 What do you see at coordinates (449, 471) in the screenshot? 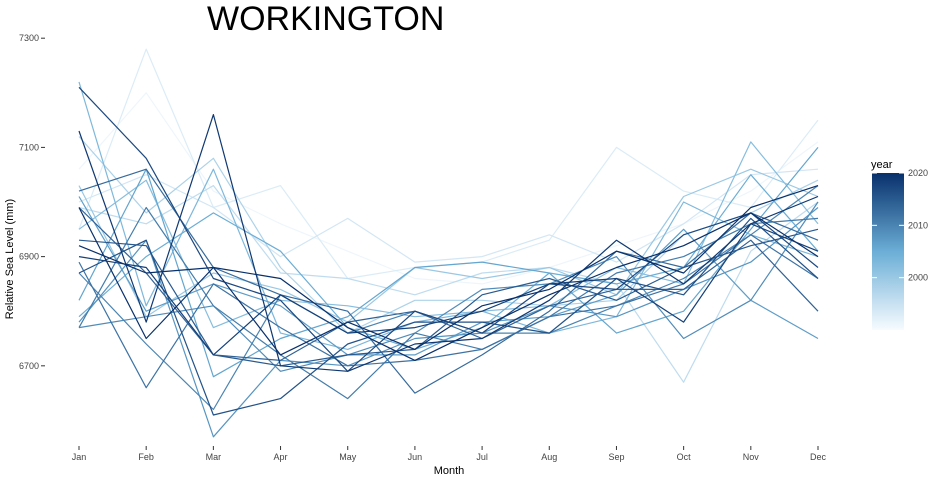
I see `x-axis-label: Month` at bounding box center [449, 471].